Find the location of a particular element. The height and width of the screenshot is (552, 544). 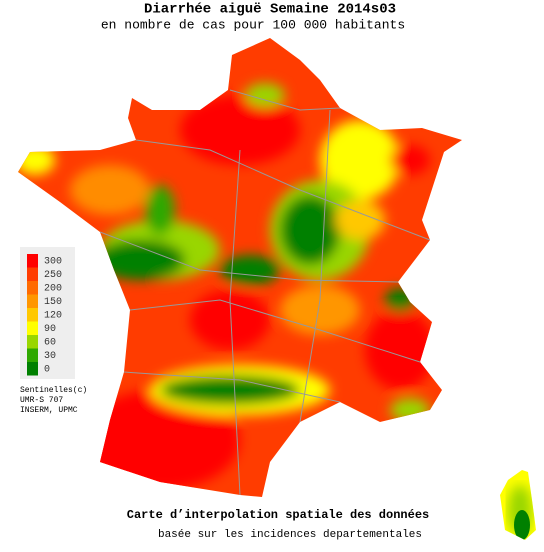

legend-label: 60 is located at coordinates (50, 343).